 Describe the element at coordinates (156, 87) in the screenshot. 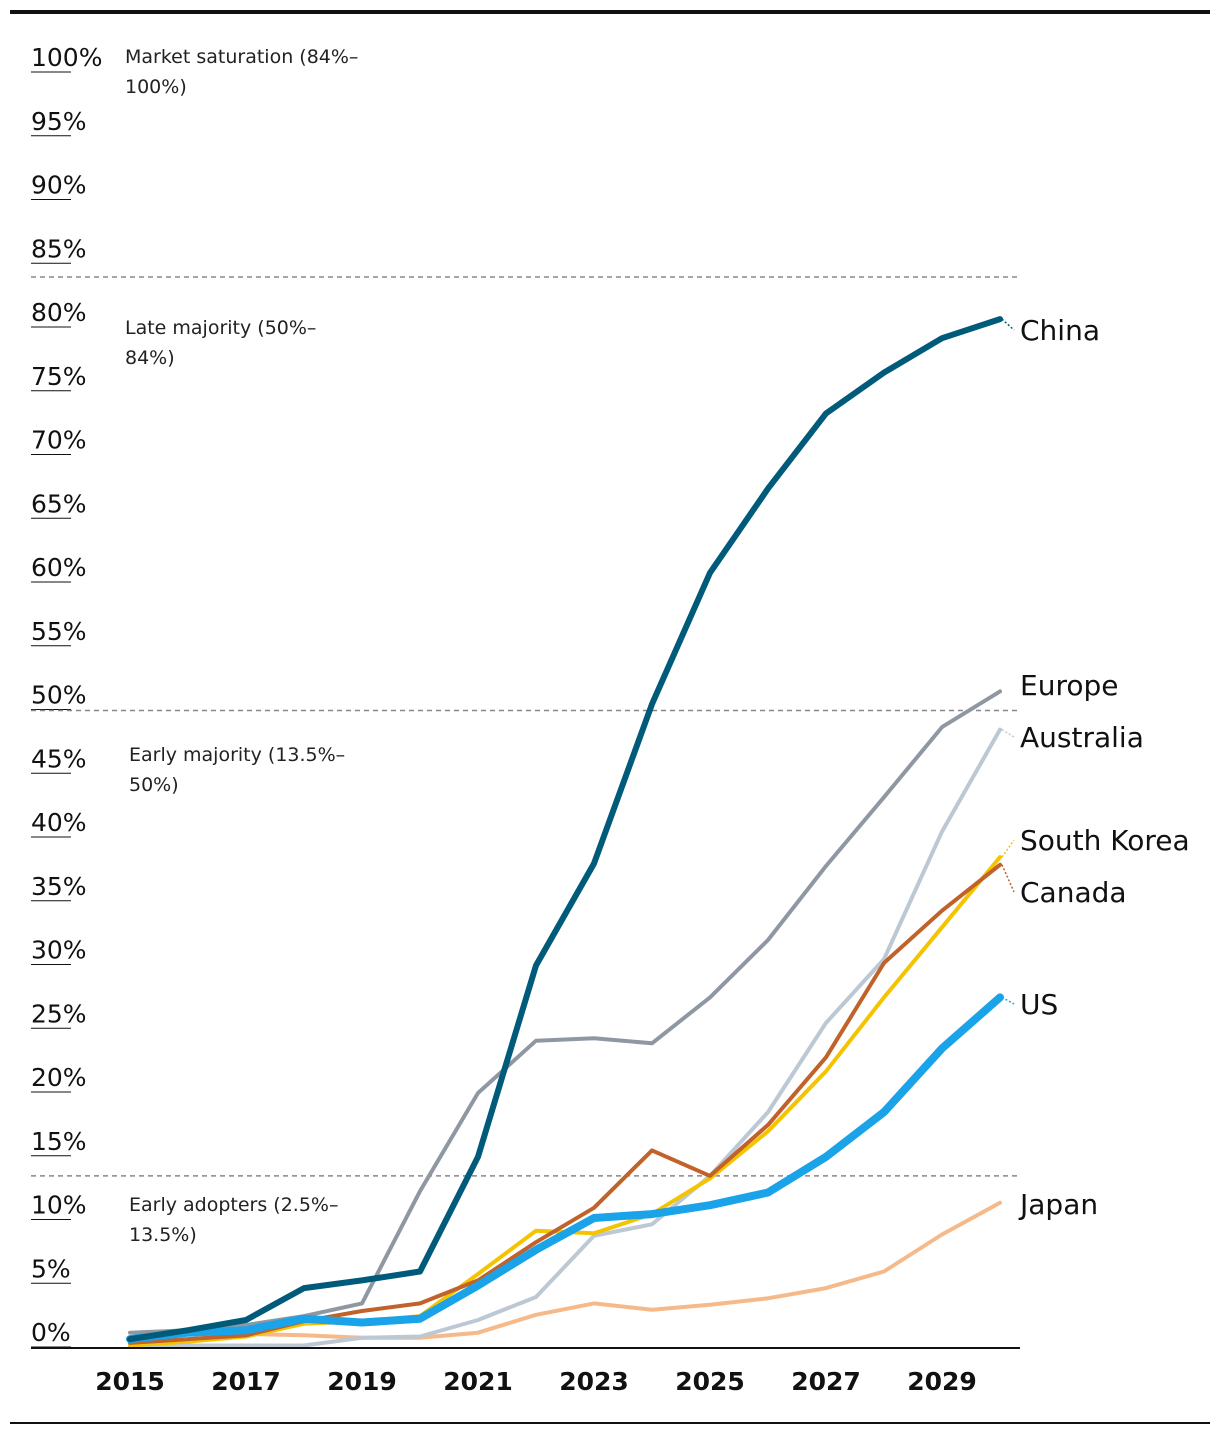

I see `zone-label-line2-0: 100%)` at that location.